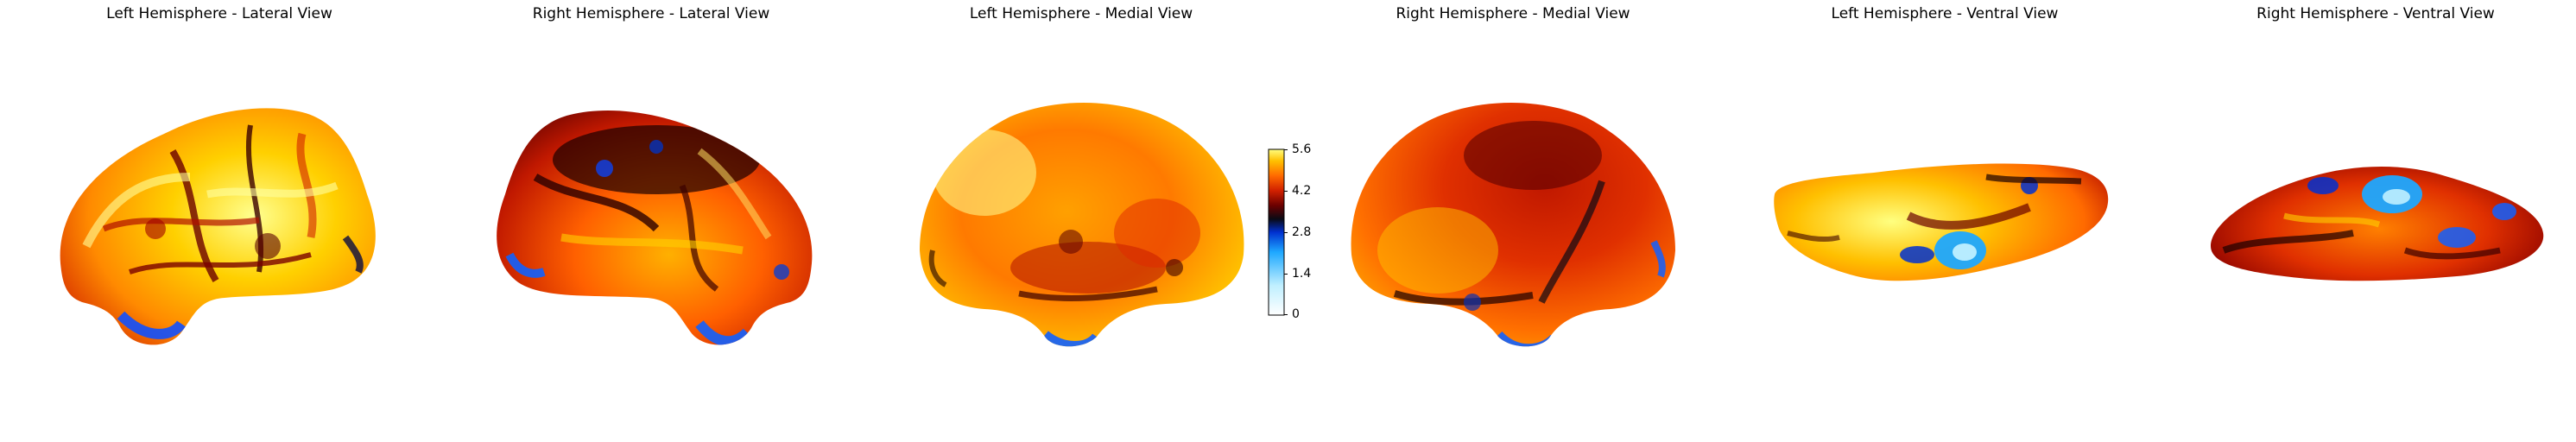 The height and width of the screenshot is (442, 2576). Describe the element at coordinates (655, 228) in the screenshot. I see `brain-right-lateral` at that location.